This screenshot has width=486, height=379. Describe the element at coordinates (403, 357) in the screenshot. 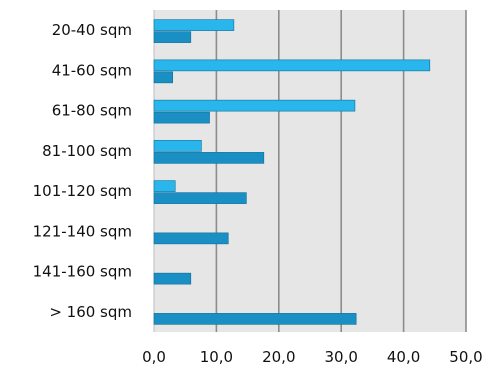

I see `x-tick-label: 40,0` at that location.